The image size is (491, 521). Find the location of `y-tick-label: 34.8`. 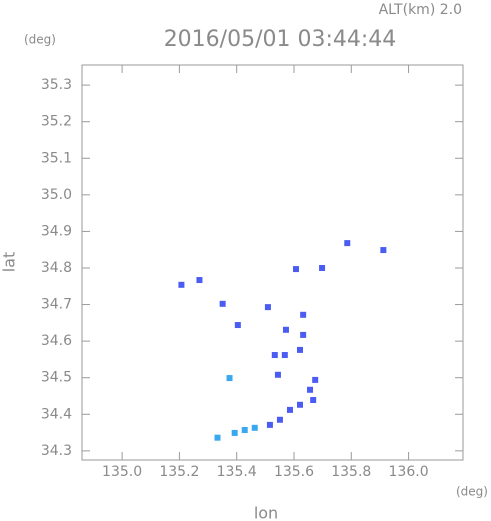

y-tick-label: 34.8 is located at coordinates (56, 268).